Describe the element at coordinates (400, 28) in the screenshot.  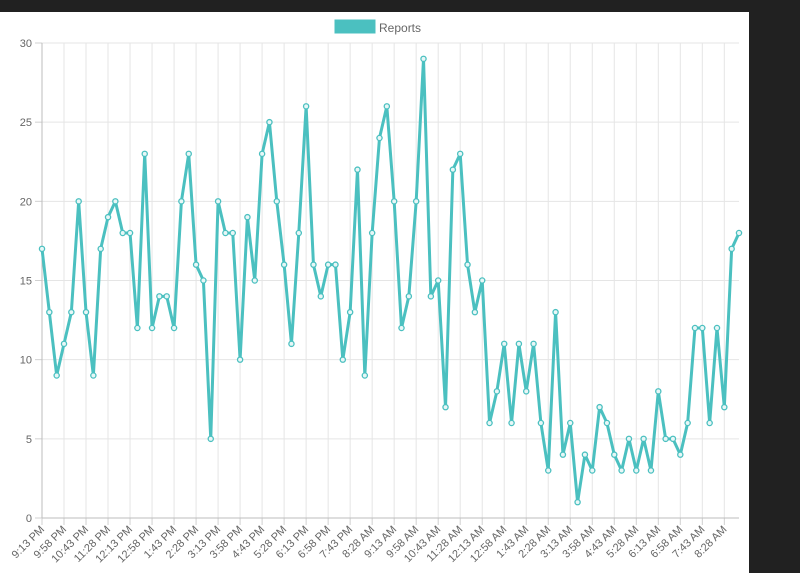
I see `legend-label-reports: Reports` at that location.